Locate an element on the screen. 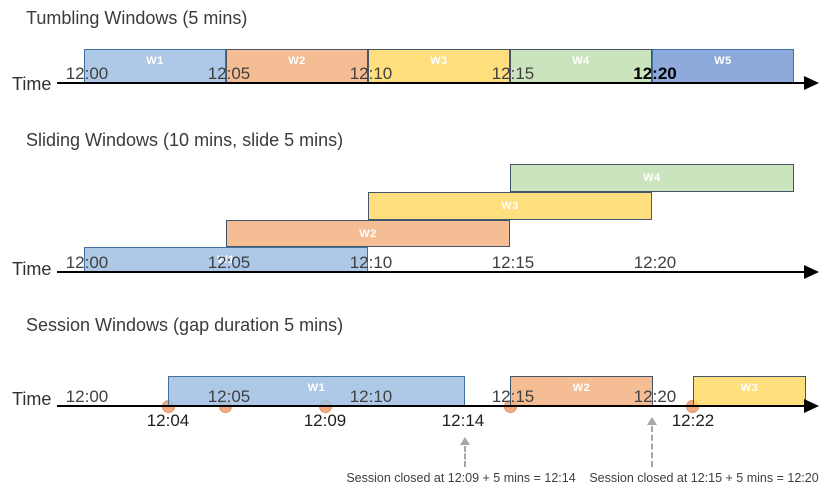 The height and width of the screenshot is (498, 829). tumbling-timeline-arrowhead-icon is located at coordinates (811, 83).